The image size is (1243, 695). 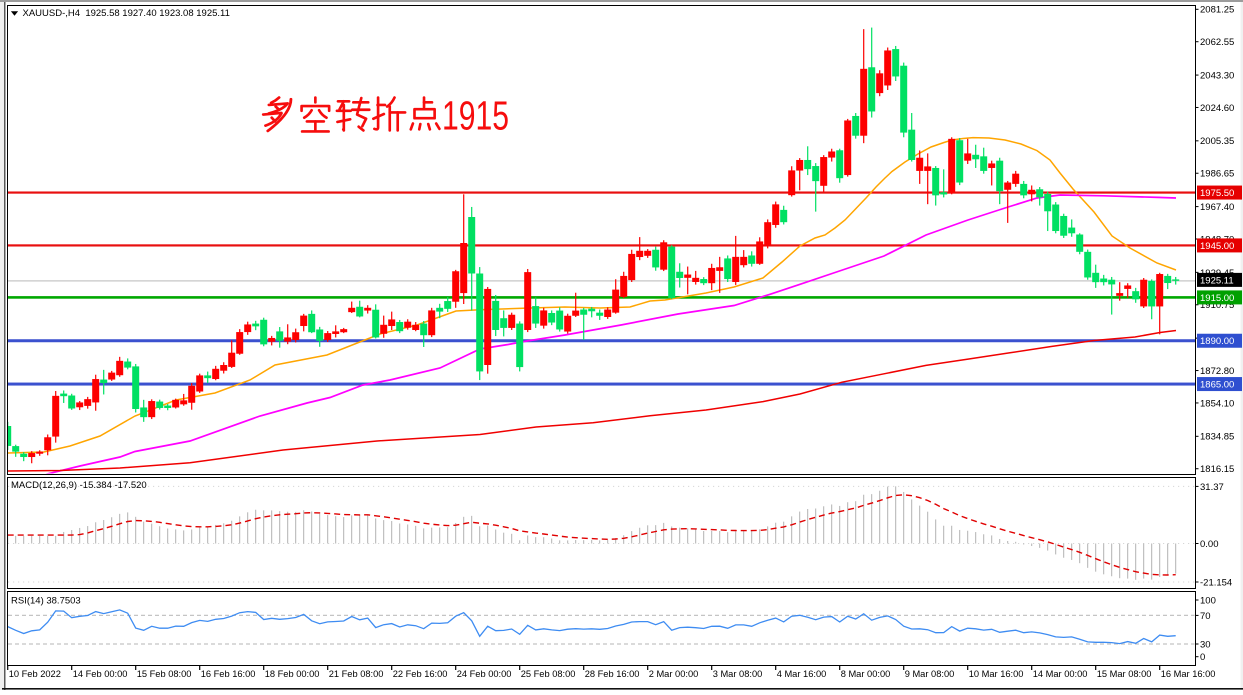 I want to click on svg-text: 1816.15, so click(x=1217, y=469).